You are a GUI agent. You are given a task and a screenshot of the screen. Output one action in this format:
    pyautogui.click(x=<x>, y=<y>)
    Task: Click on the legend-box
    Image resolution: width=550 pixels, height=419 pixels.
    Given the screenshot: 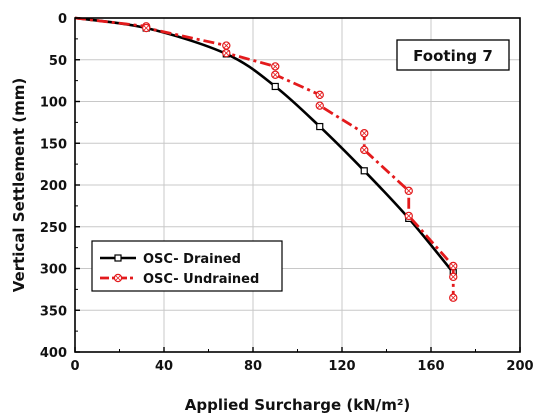 What is the action you would take?
    pyautogui.click(x=187, y=266)
    